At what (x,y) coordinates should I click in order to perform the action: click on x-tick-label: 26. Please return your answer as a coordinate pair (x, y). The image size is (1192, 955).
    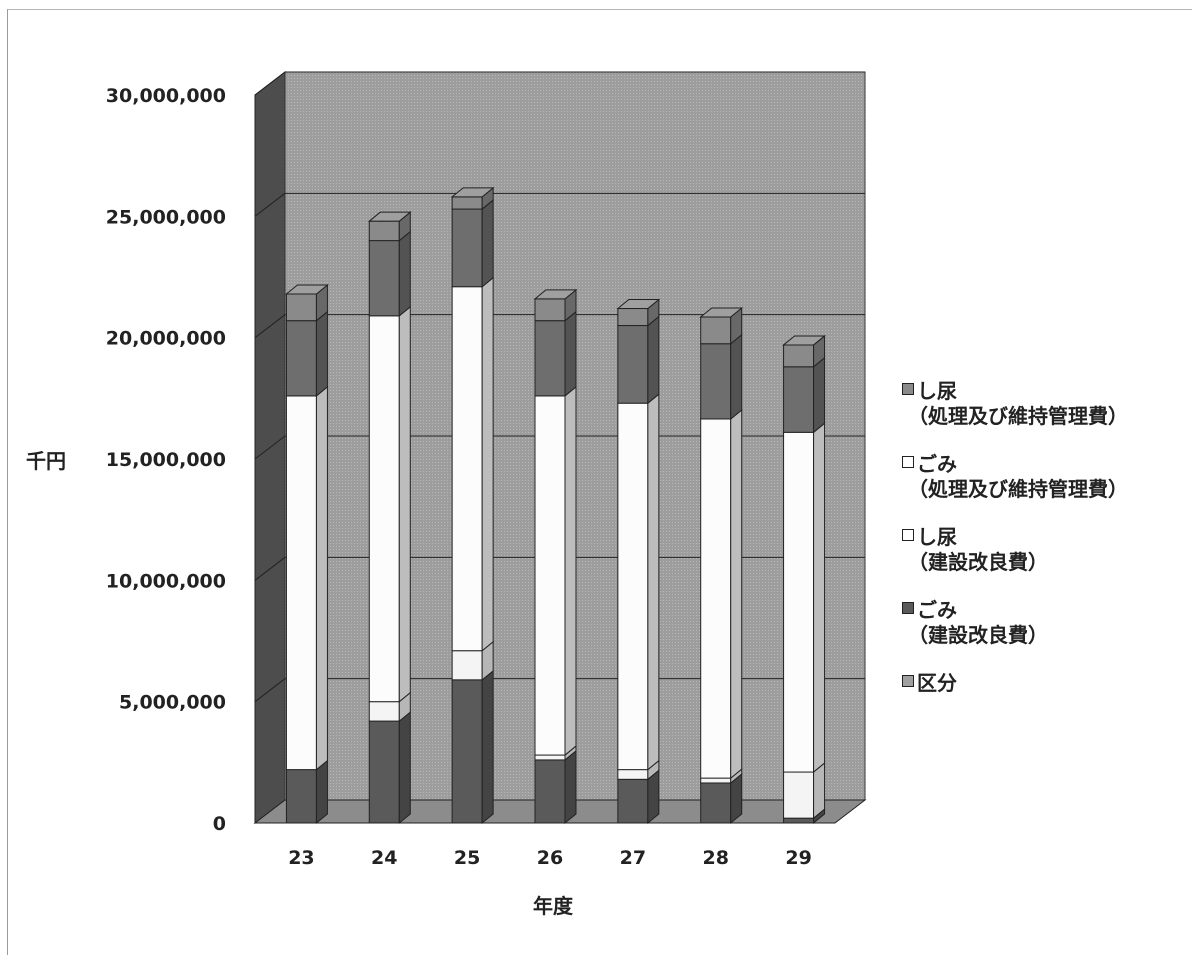
    Looking at the image, I should click on (550, 858).